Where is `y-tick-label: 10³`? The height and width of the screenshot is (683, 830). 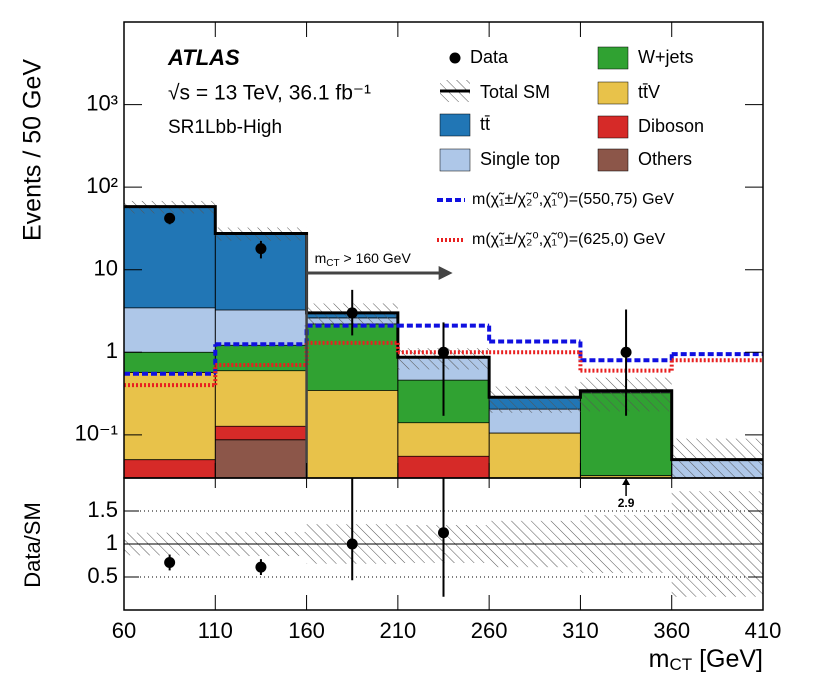
y-tick-label: 10³ is located at coordinates (102, 102).